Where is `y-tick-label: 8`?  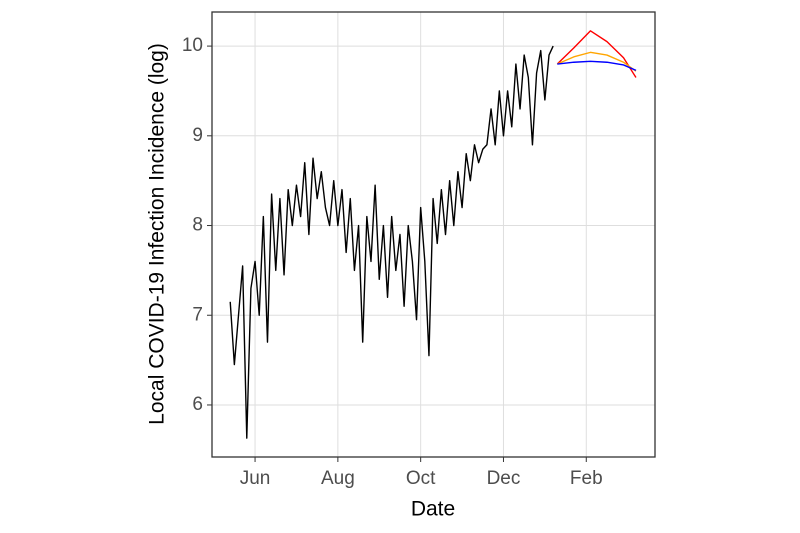
y-tick-label: 8 is located at coordinates (197, 225).